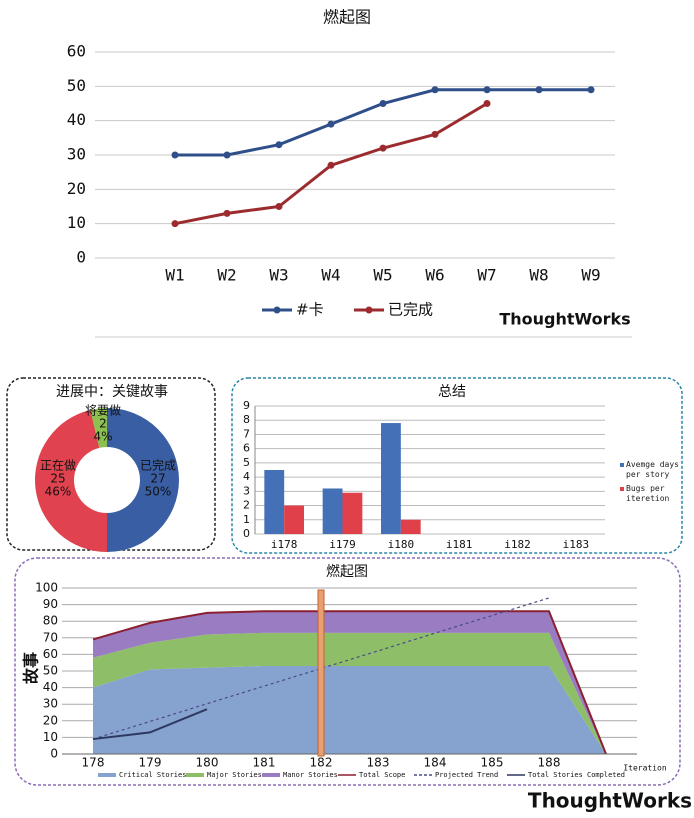 The image size is (694, 818). What do you see at coordinates (310, 310) in the screenshot?
I see `legend-label: #卡` at bounding box center [310, 310].